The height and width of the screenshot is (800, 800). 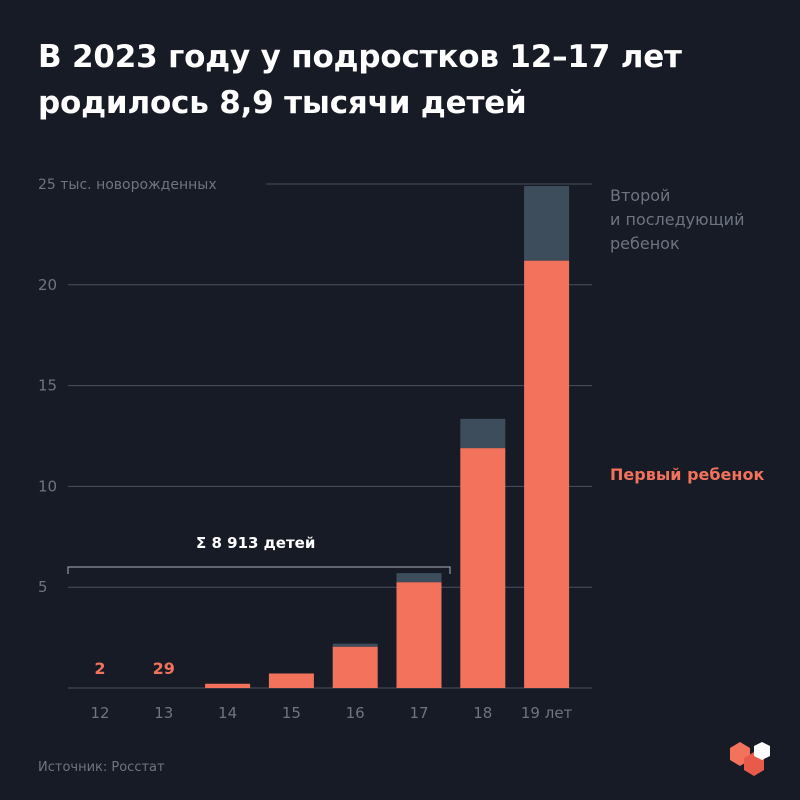 I want to click on source-note: Источник: Росстат, so click(x=101, y=767).